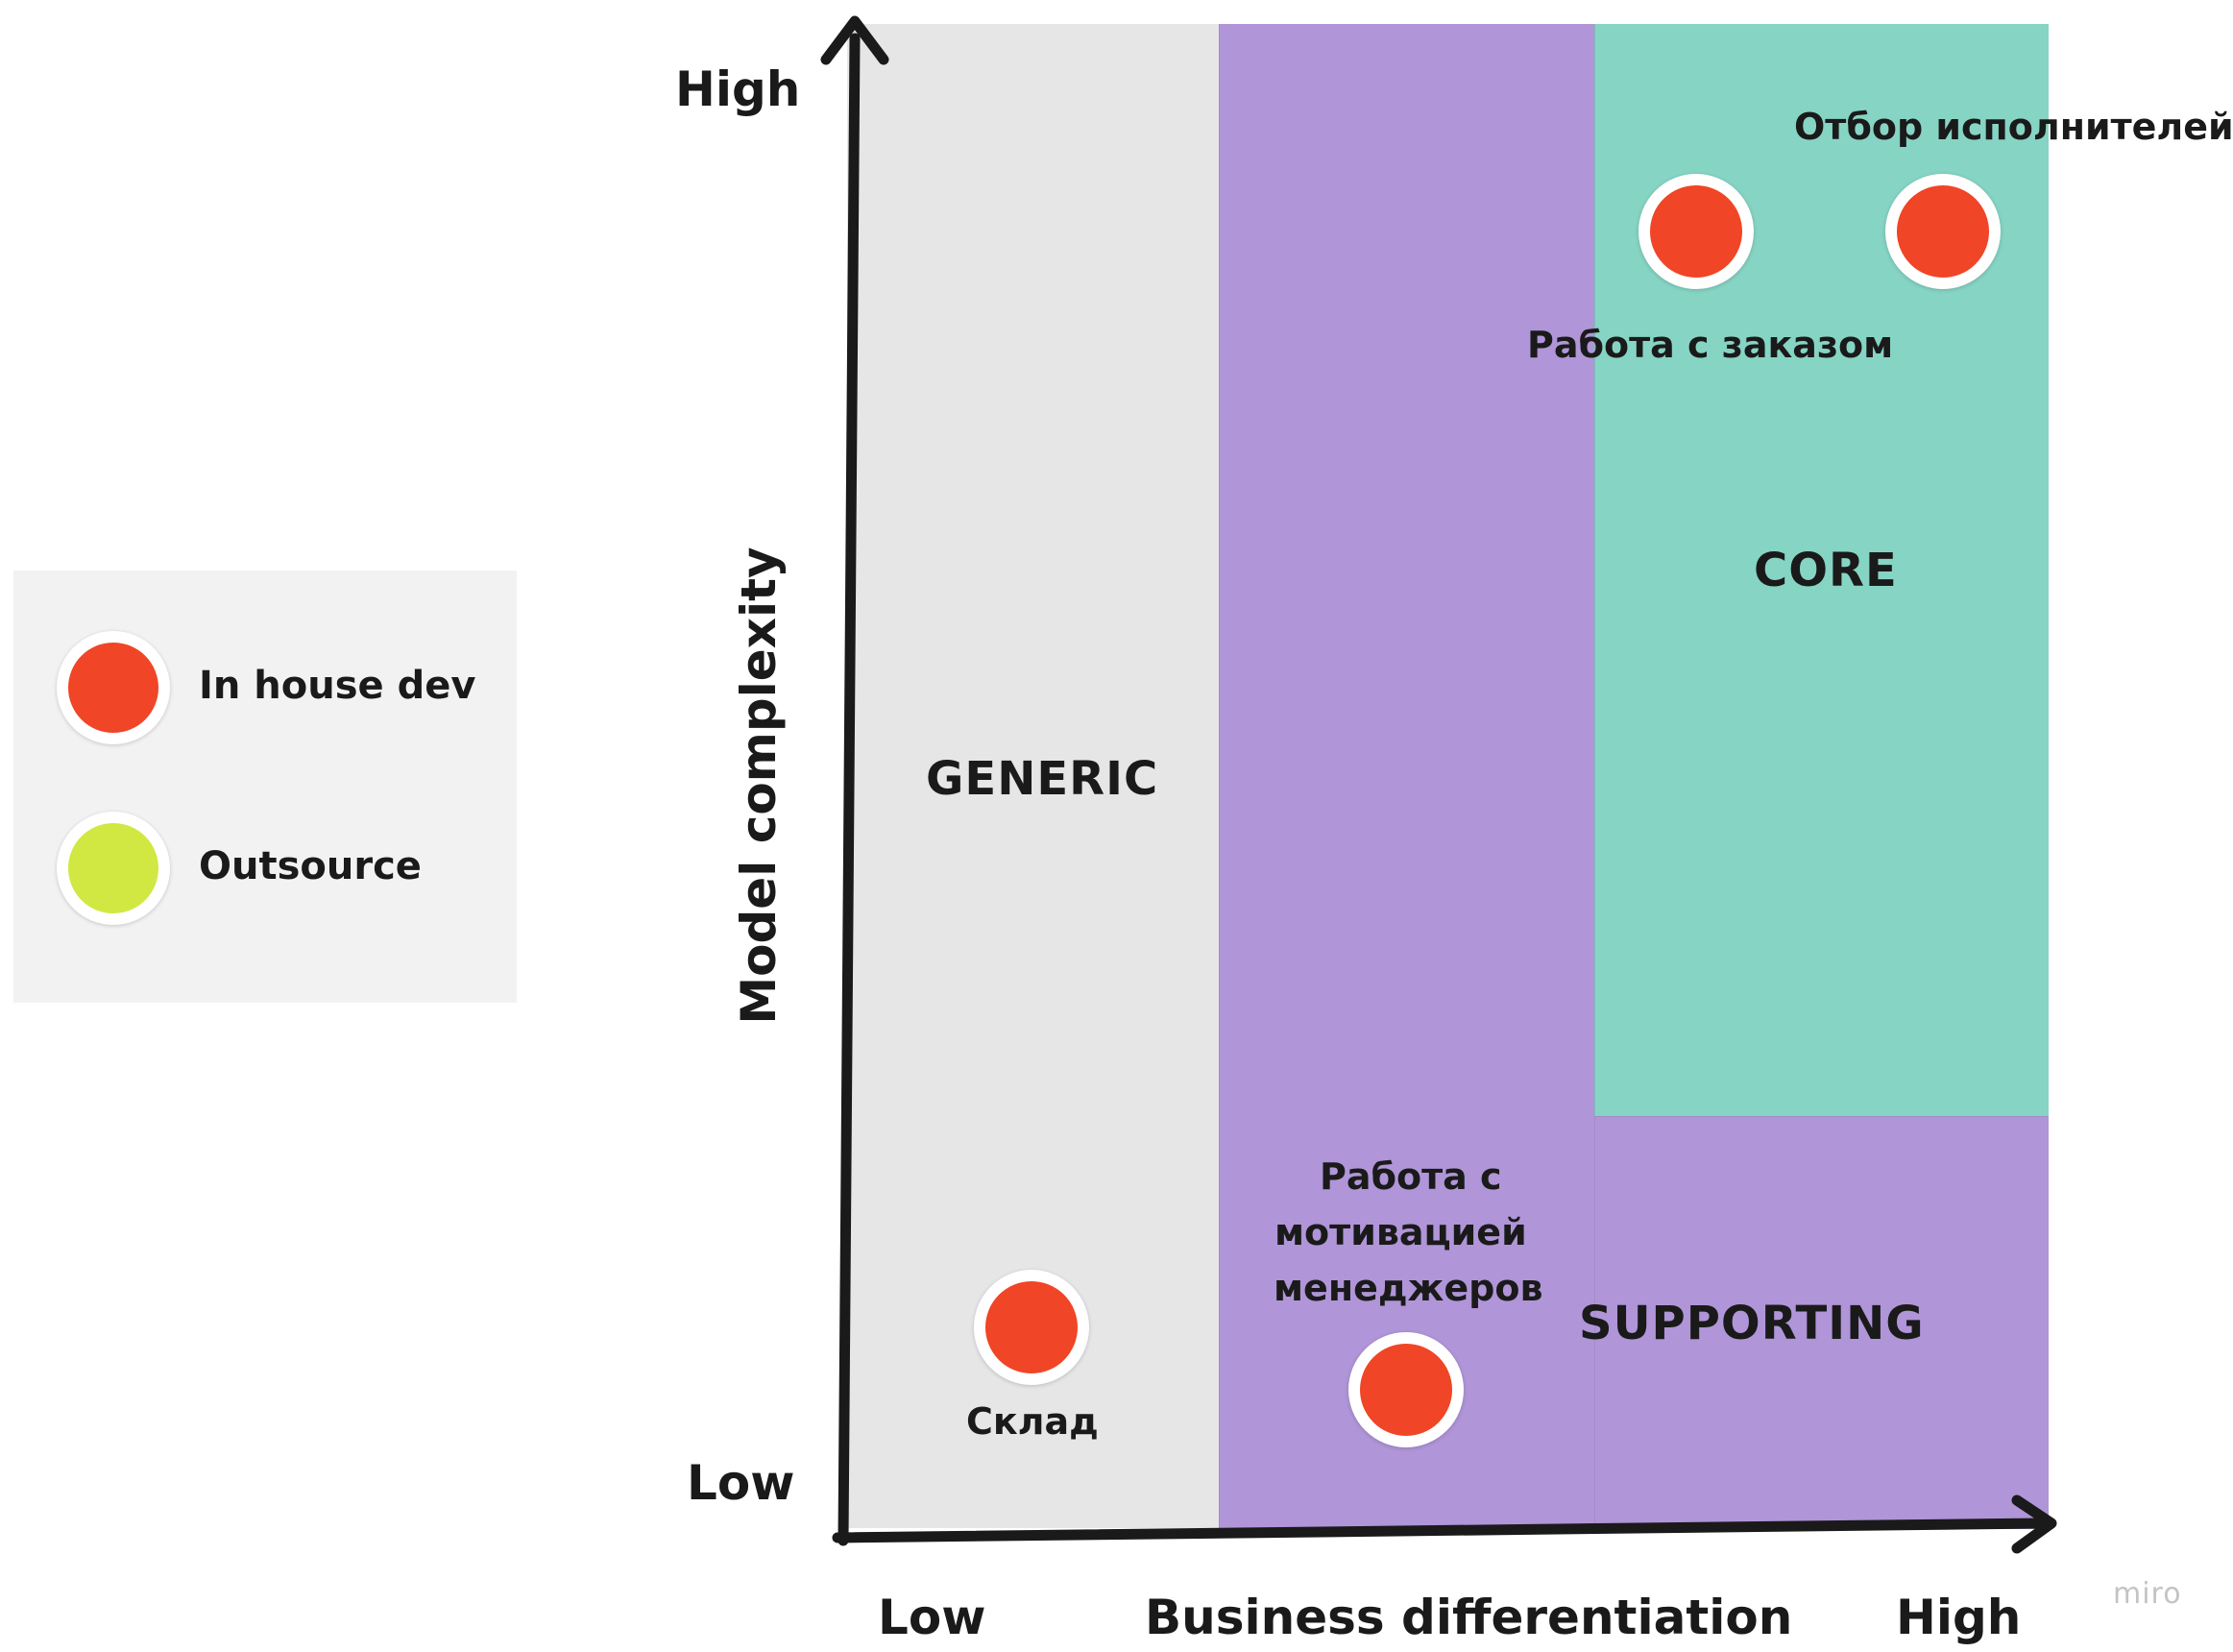 The width and height of the screenshot is (2233, 1652). What do you see at coordinates (1752, 1323) in the screenshot?
I see `supporting-label: SUPPORTING` at bounding box center [1752, 1323].